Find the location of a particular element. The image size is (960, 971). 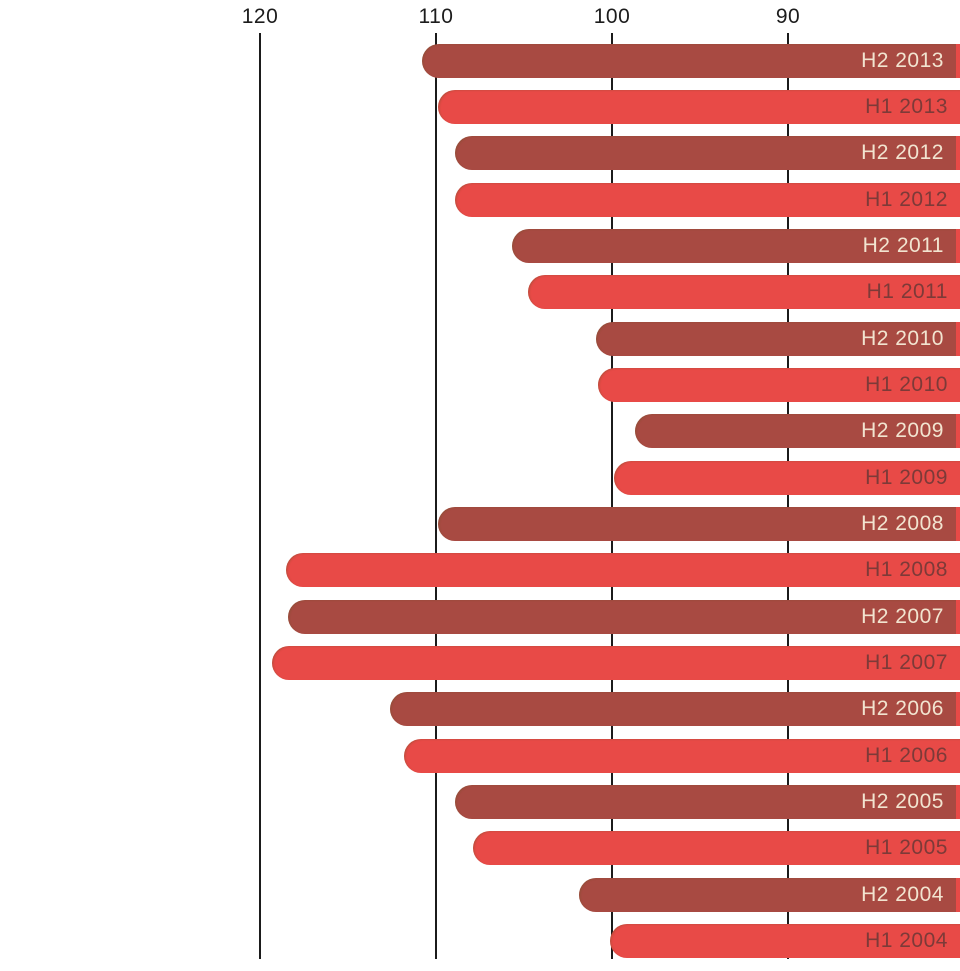

bar-row: H2 2006 is located at coordinates (675, 709).